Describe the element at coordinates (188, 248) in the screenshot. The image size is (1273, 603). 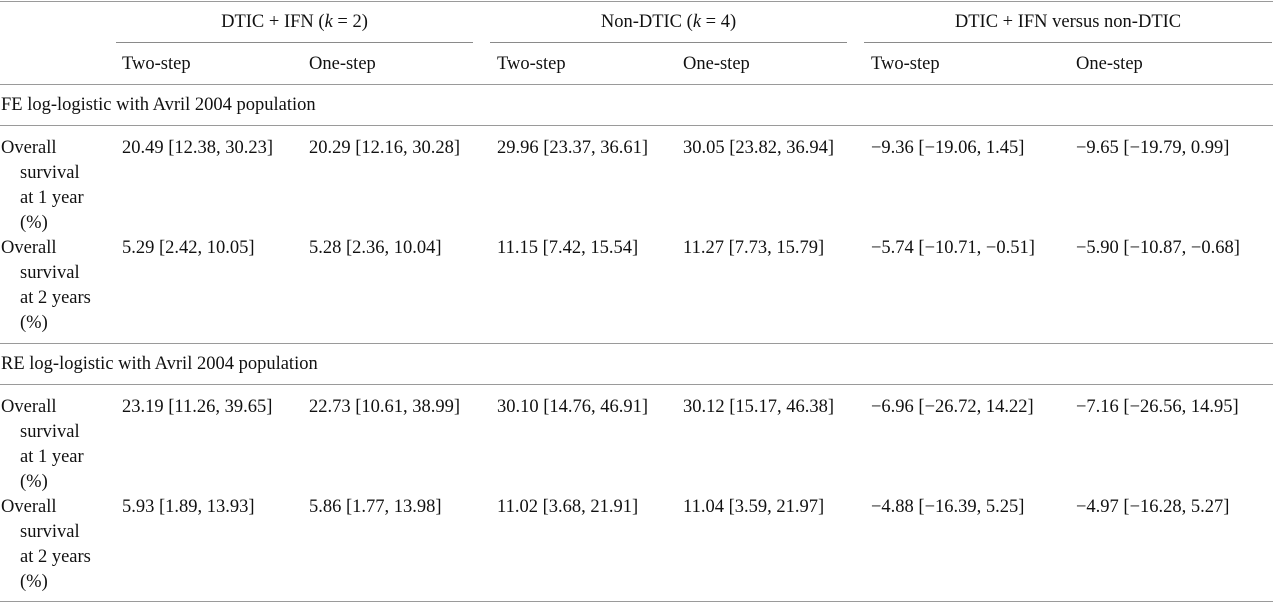
I see `table-cell: 5.29 [2.42, 10.05]` at that location.